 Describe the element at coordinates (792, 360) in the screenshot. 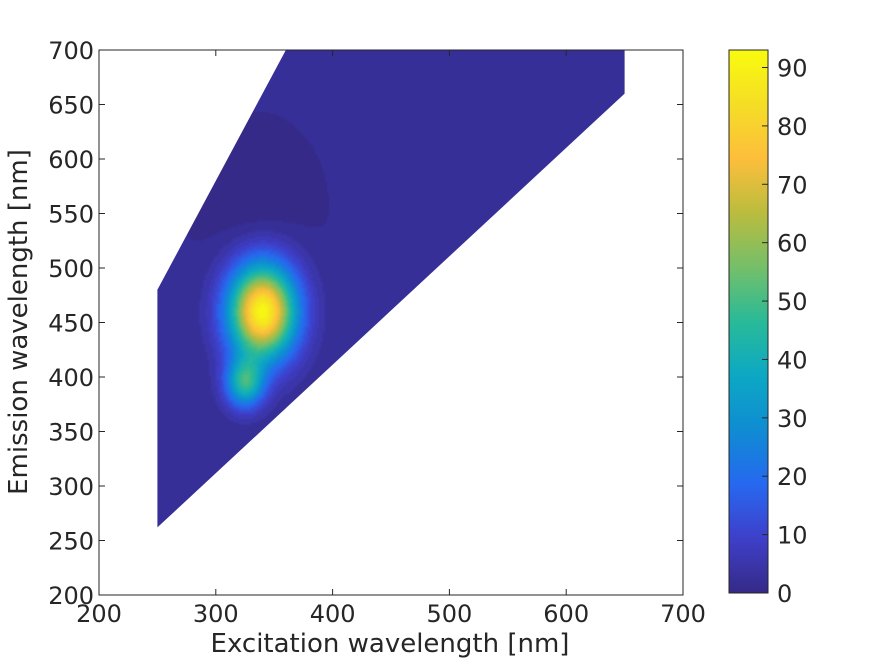

I see `colorbar-tick-label: 40` at that location.